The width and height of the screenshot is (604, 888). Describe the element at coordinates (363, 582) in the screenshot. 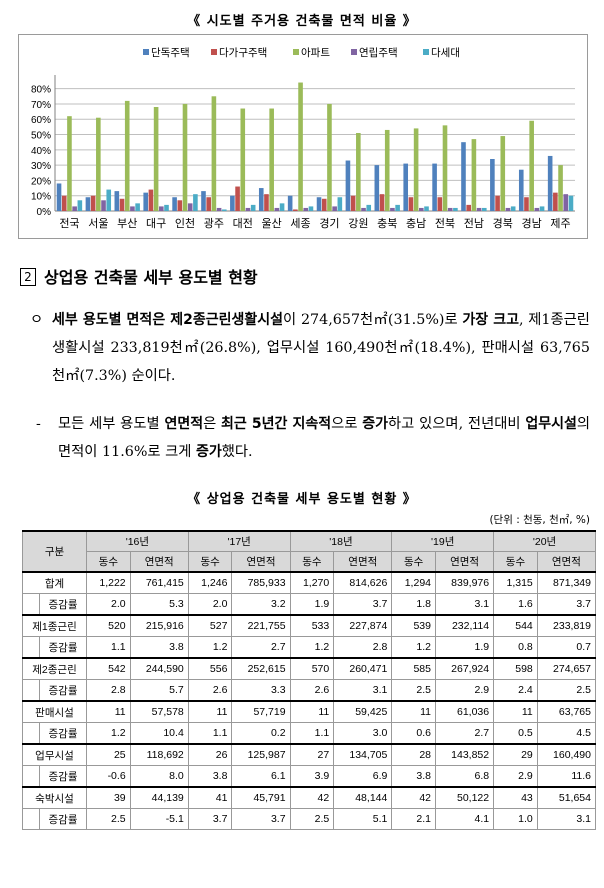

I see `table-cell: 814,626` at that location.